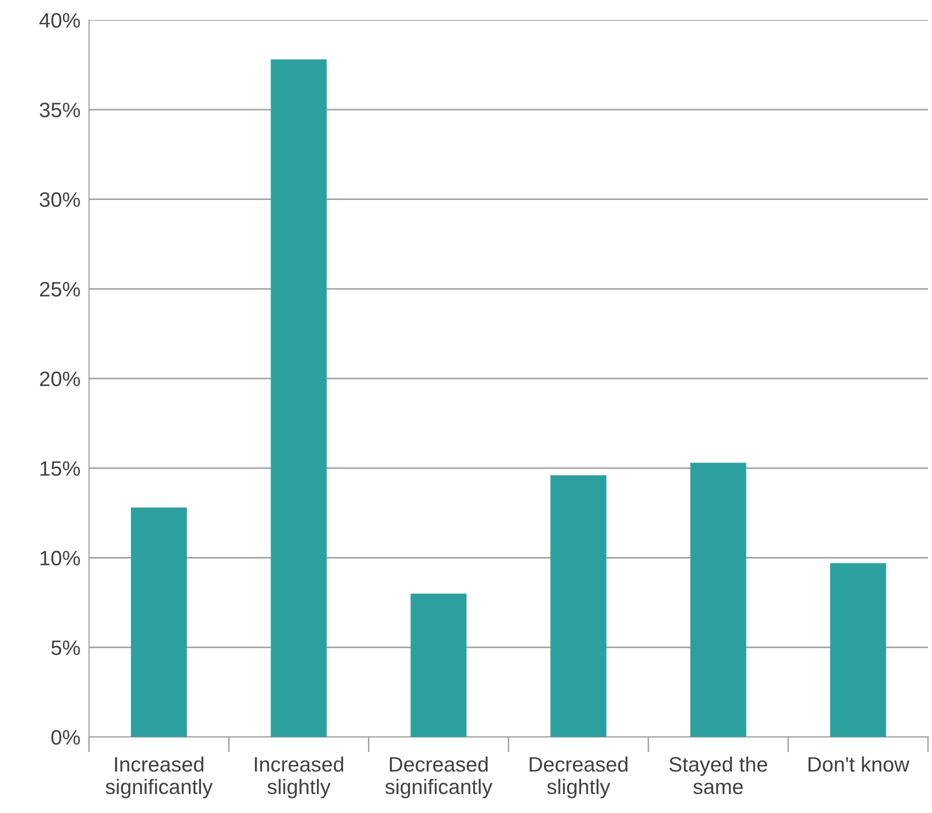 Image resolution: width=932 pixels, height=813 pixels. Describe the element at coordinates (60, 200) in the screenshot. I see `y-tick-label: 30%` at that location.